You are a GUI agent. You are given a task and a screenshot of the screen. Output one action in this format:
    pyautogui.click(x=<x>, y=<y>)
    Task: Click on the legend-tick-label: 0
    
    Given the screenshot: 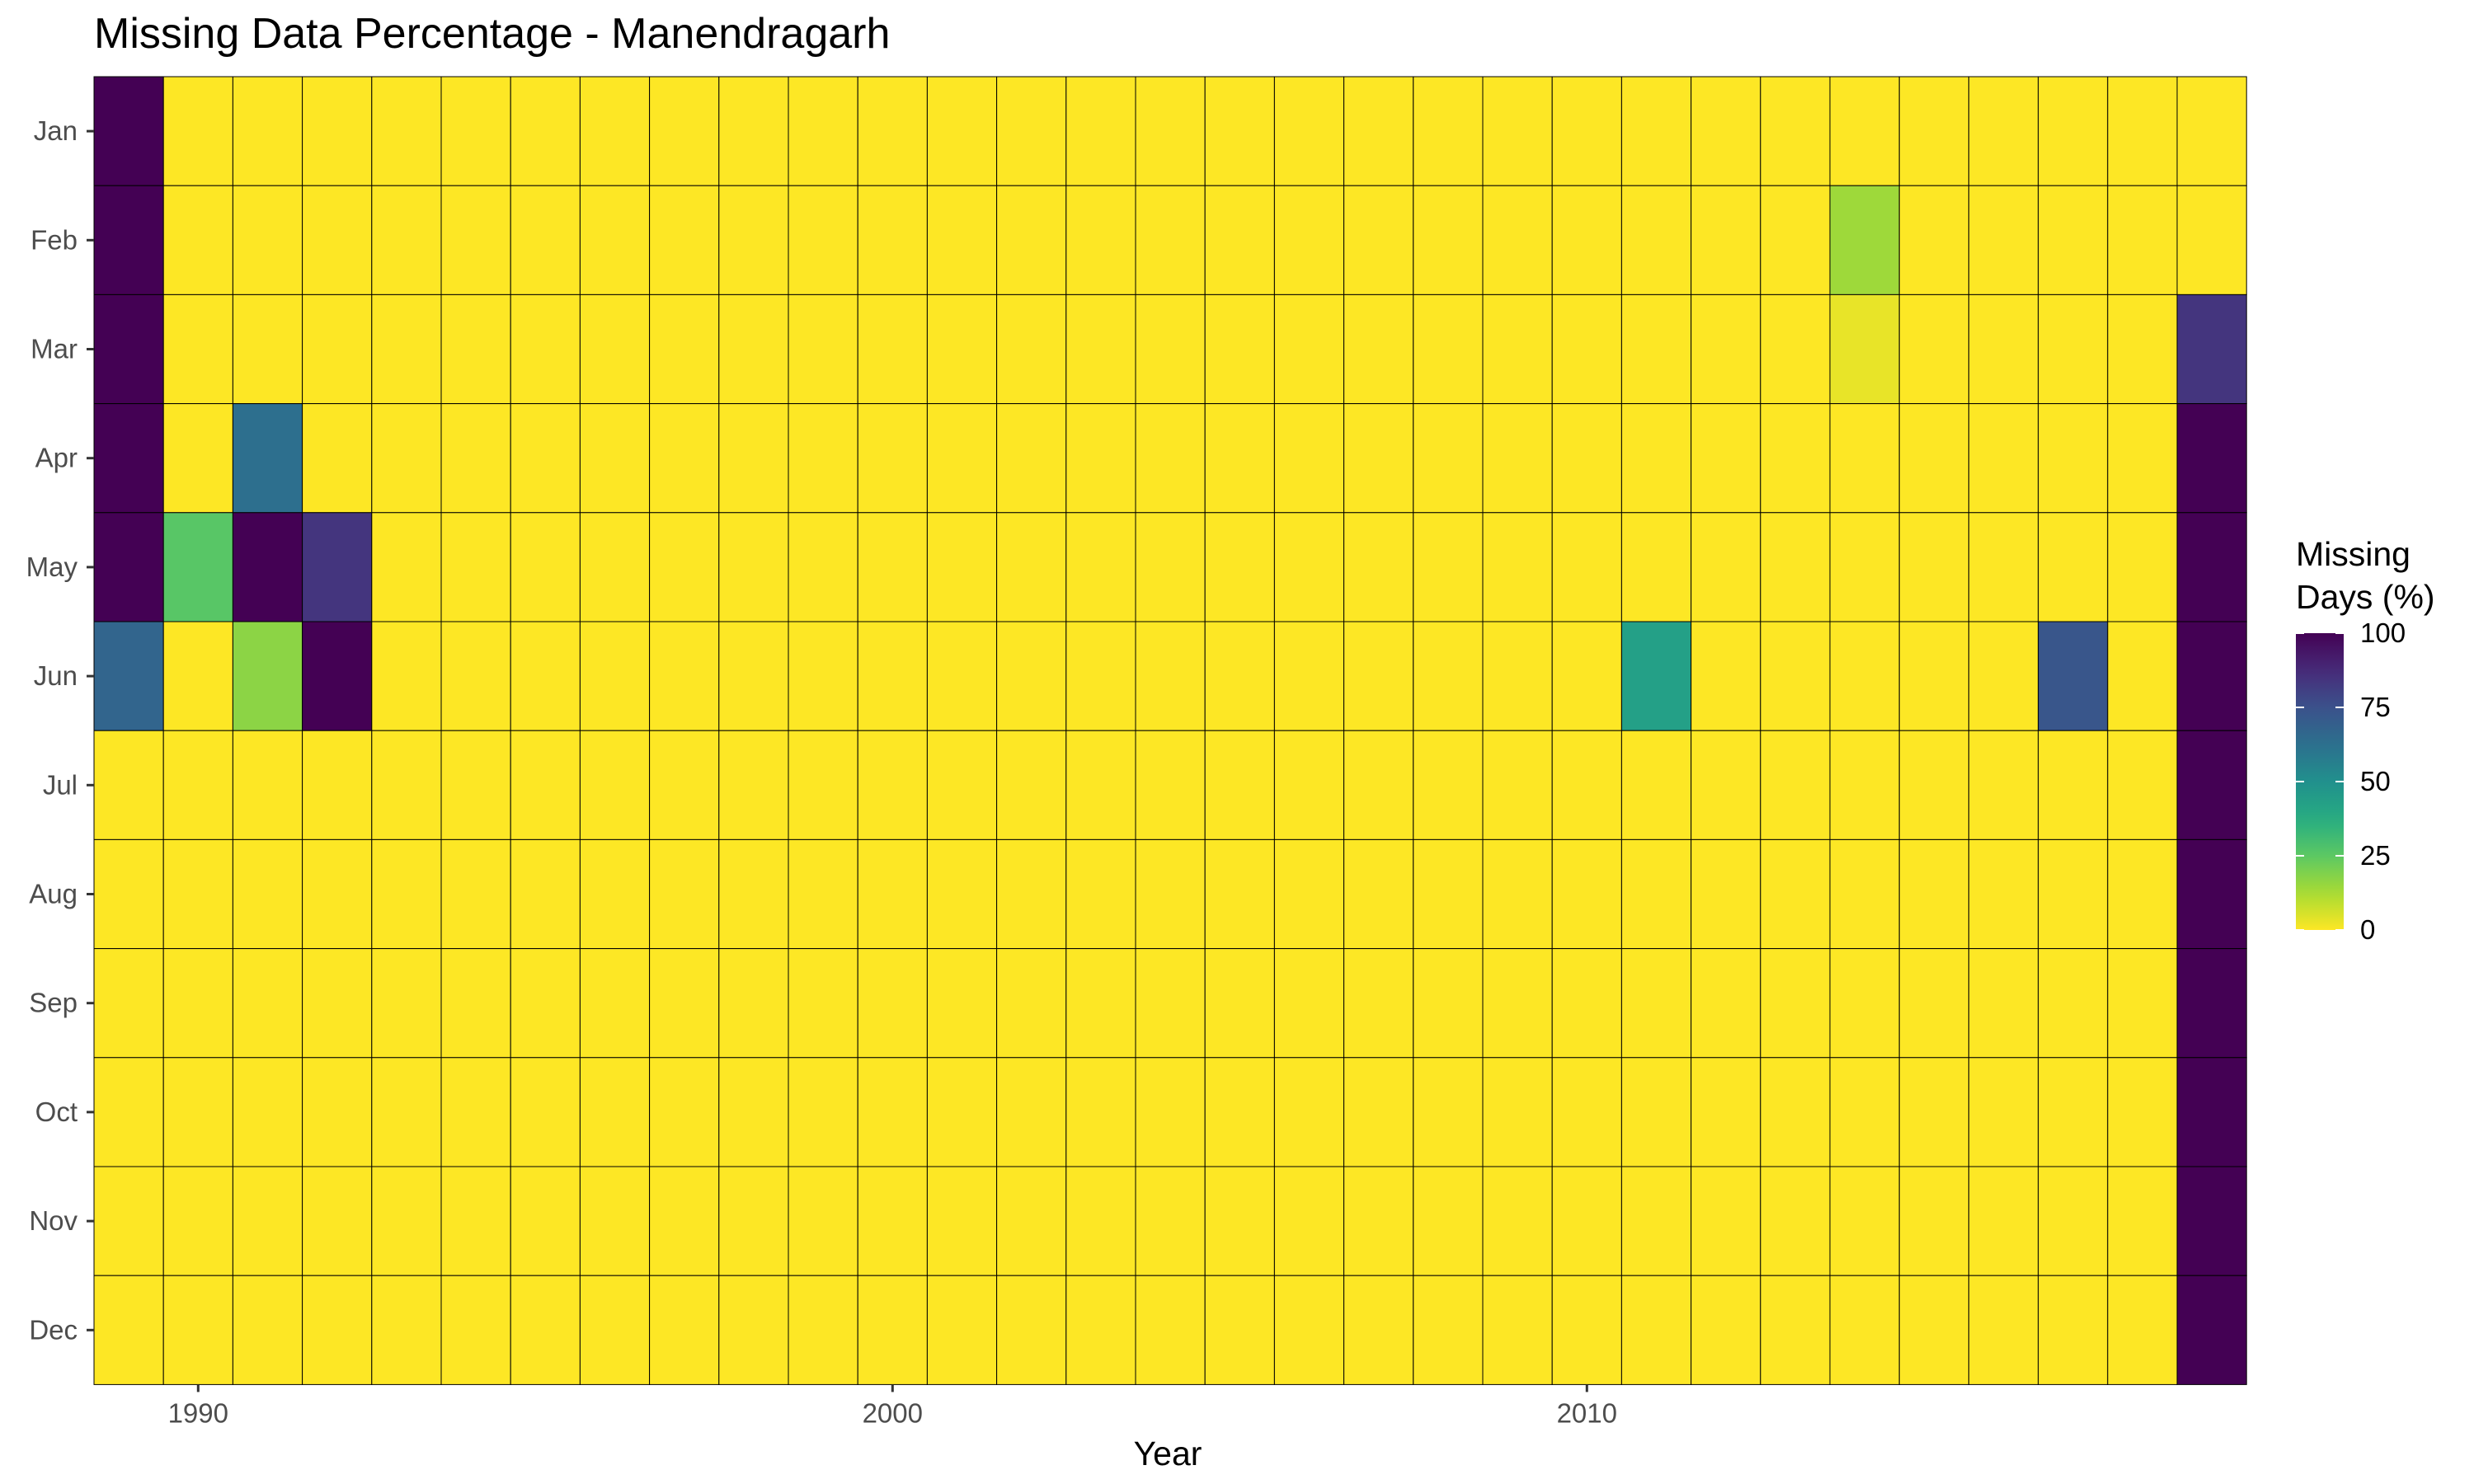 What is the action you would take?
    pyautogui.click(x=2367, y=929)
    